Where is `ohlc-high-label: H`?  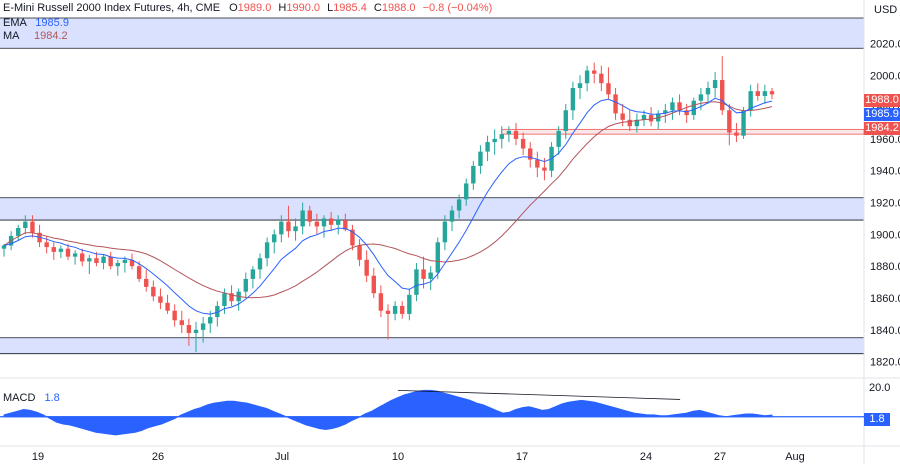
ohlc-high-label: H is located at coordinates (282, 8).